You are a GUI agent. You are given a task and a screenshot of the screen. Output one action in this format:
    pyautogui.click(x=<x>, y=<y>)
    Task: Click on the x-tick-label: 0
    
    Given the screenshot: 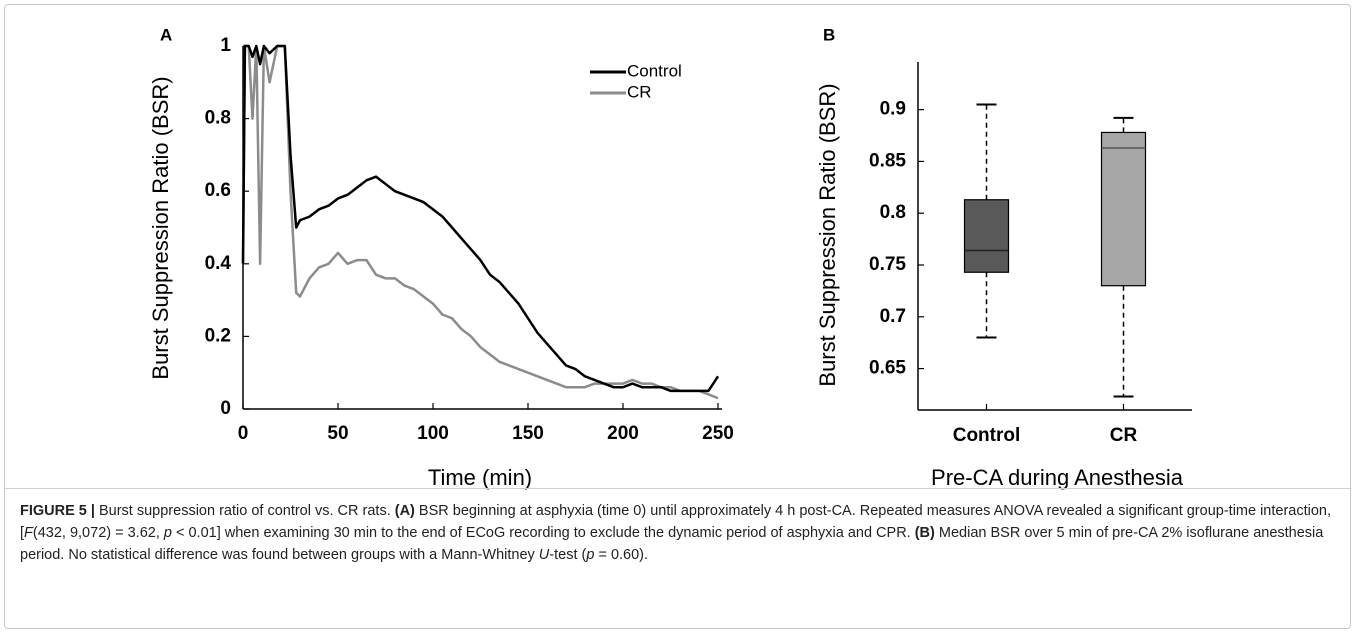 What is the action you would take?
    pyautogui.click(x=243, y=433)
    